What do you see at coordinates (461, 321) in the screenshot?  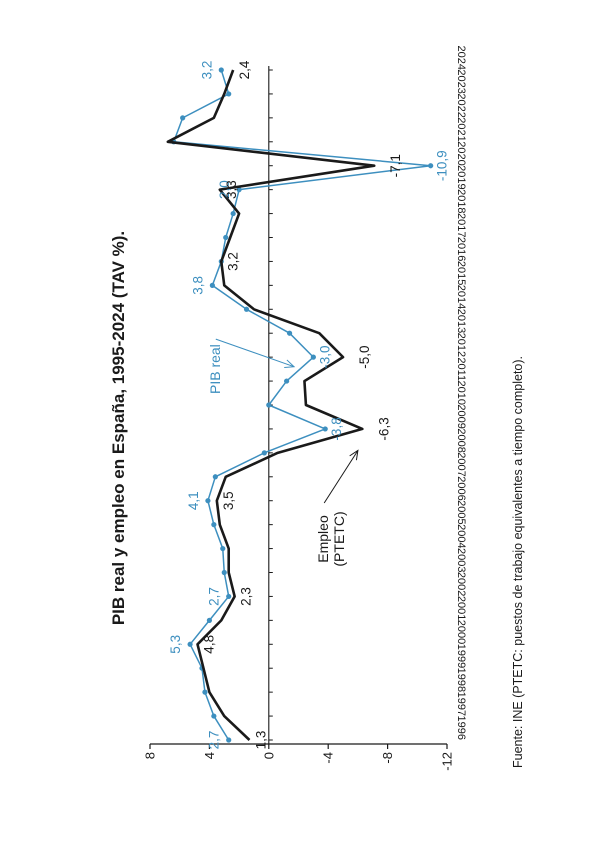 I see `x-tick-label: 2013` at bounding box center [461, 321].